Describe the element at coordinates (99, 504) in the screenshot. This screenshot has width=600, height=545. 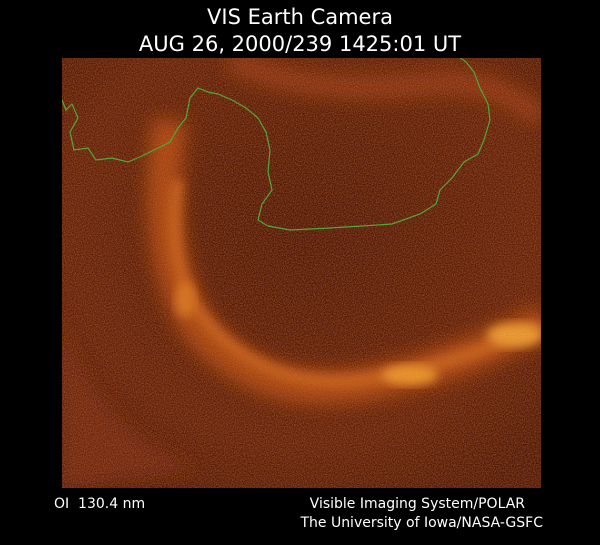
I see `filter-label: OI 130.4 nm` at that location.